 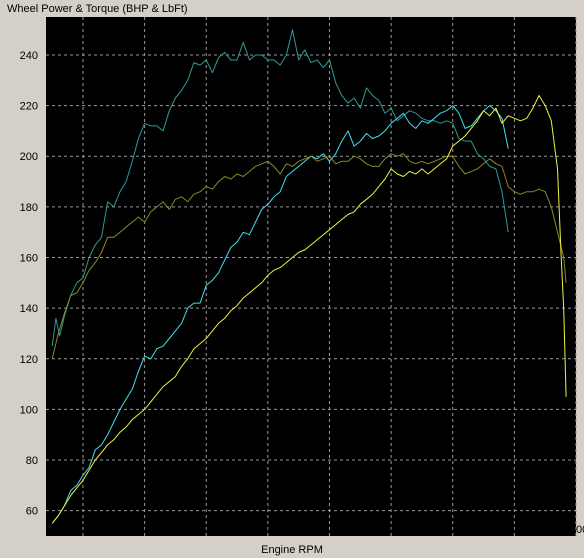 I want to click on y-tick-label: 200, so click(x=29, y=157).